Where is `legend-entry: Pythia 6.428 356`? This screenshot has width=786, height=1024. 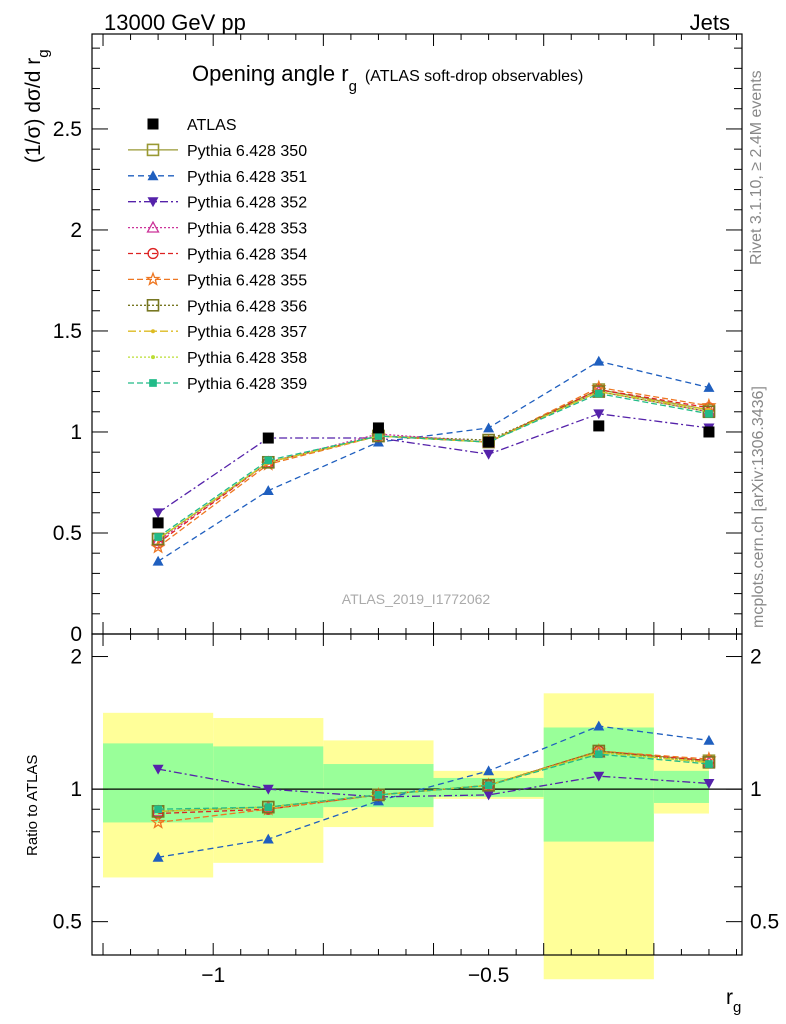 legend-entry: Pythia 6.428 356 is located at coordinates (217, 306).